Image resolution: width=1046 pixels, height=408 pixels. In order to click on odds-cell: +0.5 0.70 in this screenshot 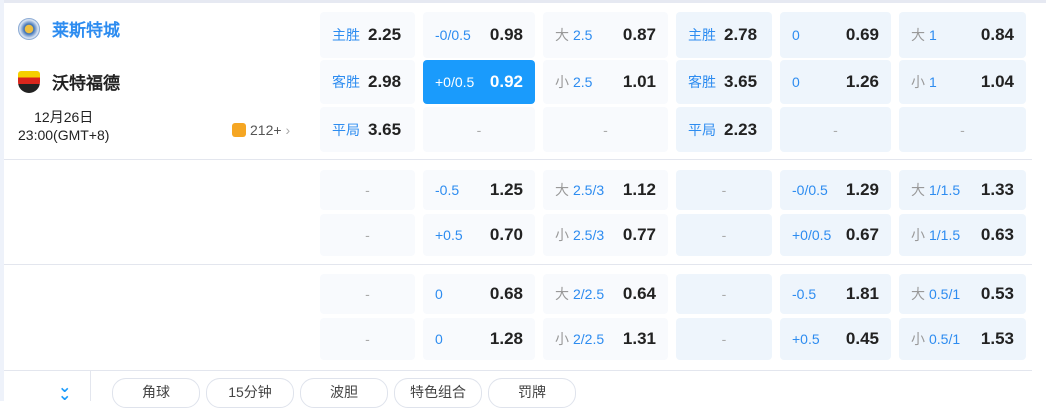, I will do `click(479, 235)`.